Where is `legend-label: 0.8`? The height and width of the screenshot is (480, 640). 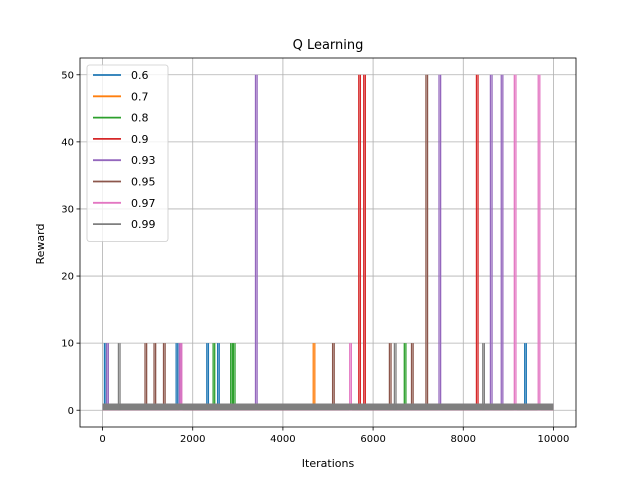
legend-label: 0.8 is located at coordinates (140, 118).